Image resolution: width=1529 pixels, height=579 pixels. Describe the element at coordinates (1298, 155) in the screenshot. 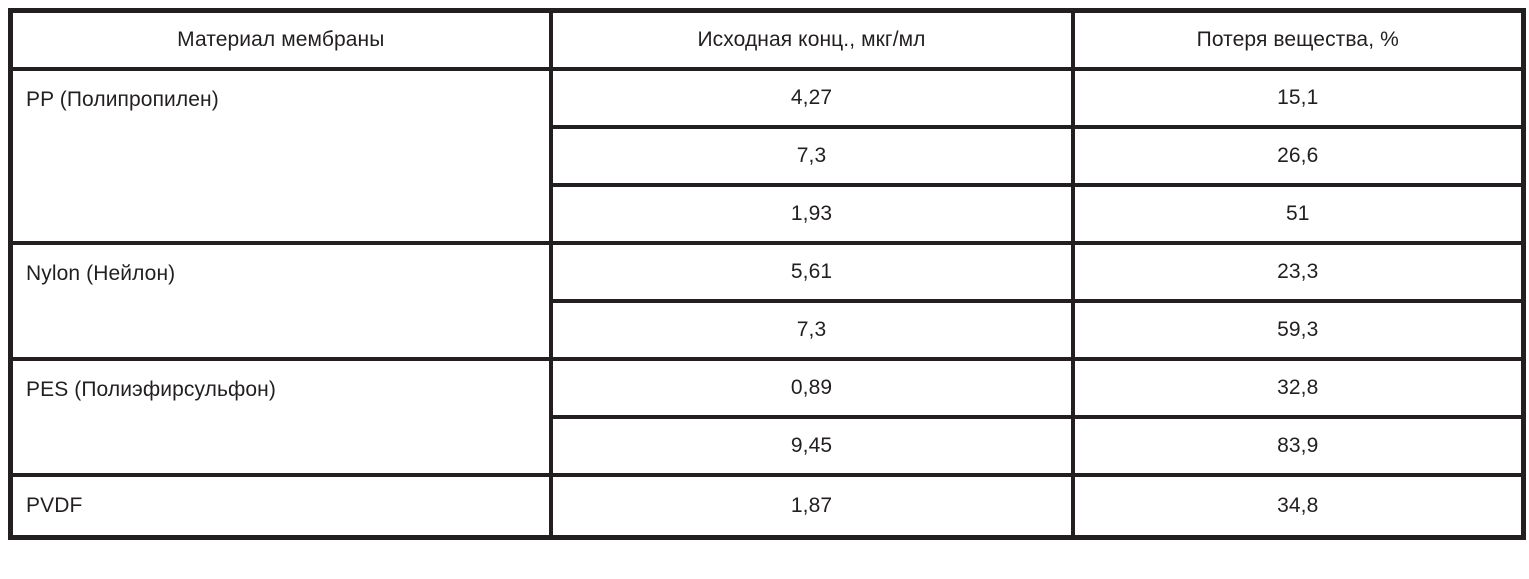

I see `loss-cell: 26,6` at that location.